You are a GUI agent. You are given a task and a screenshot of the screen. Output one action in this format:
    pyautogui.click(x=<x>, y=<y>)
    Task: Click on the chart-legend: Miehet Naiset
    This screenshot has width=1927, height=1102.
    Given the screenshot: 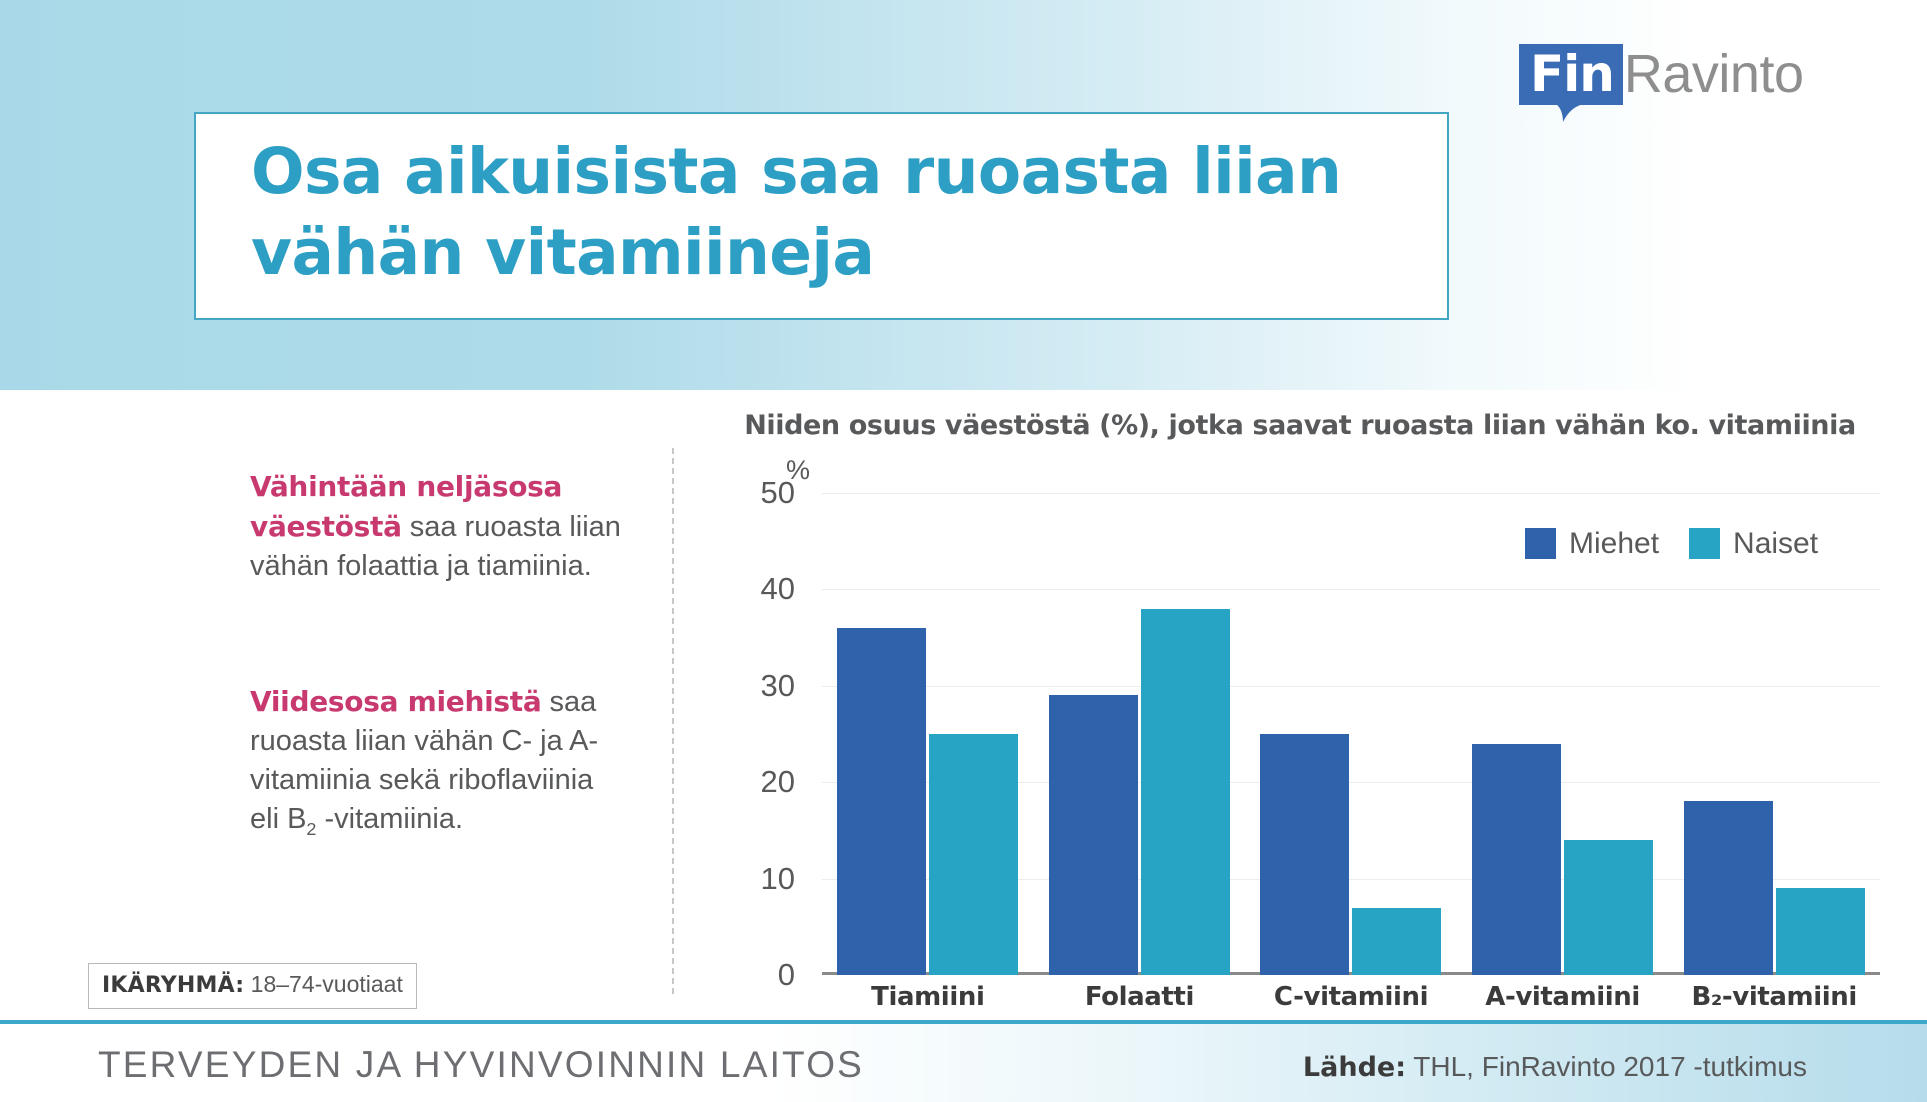 What is the action you would take?
    pyautogui.click(x=1671, y=543)
    